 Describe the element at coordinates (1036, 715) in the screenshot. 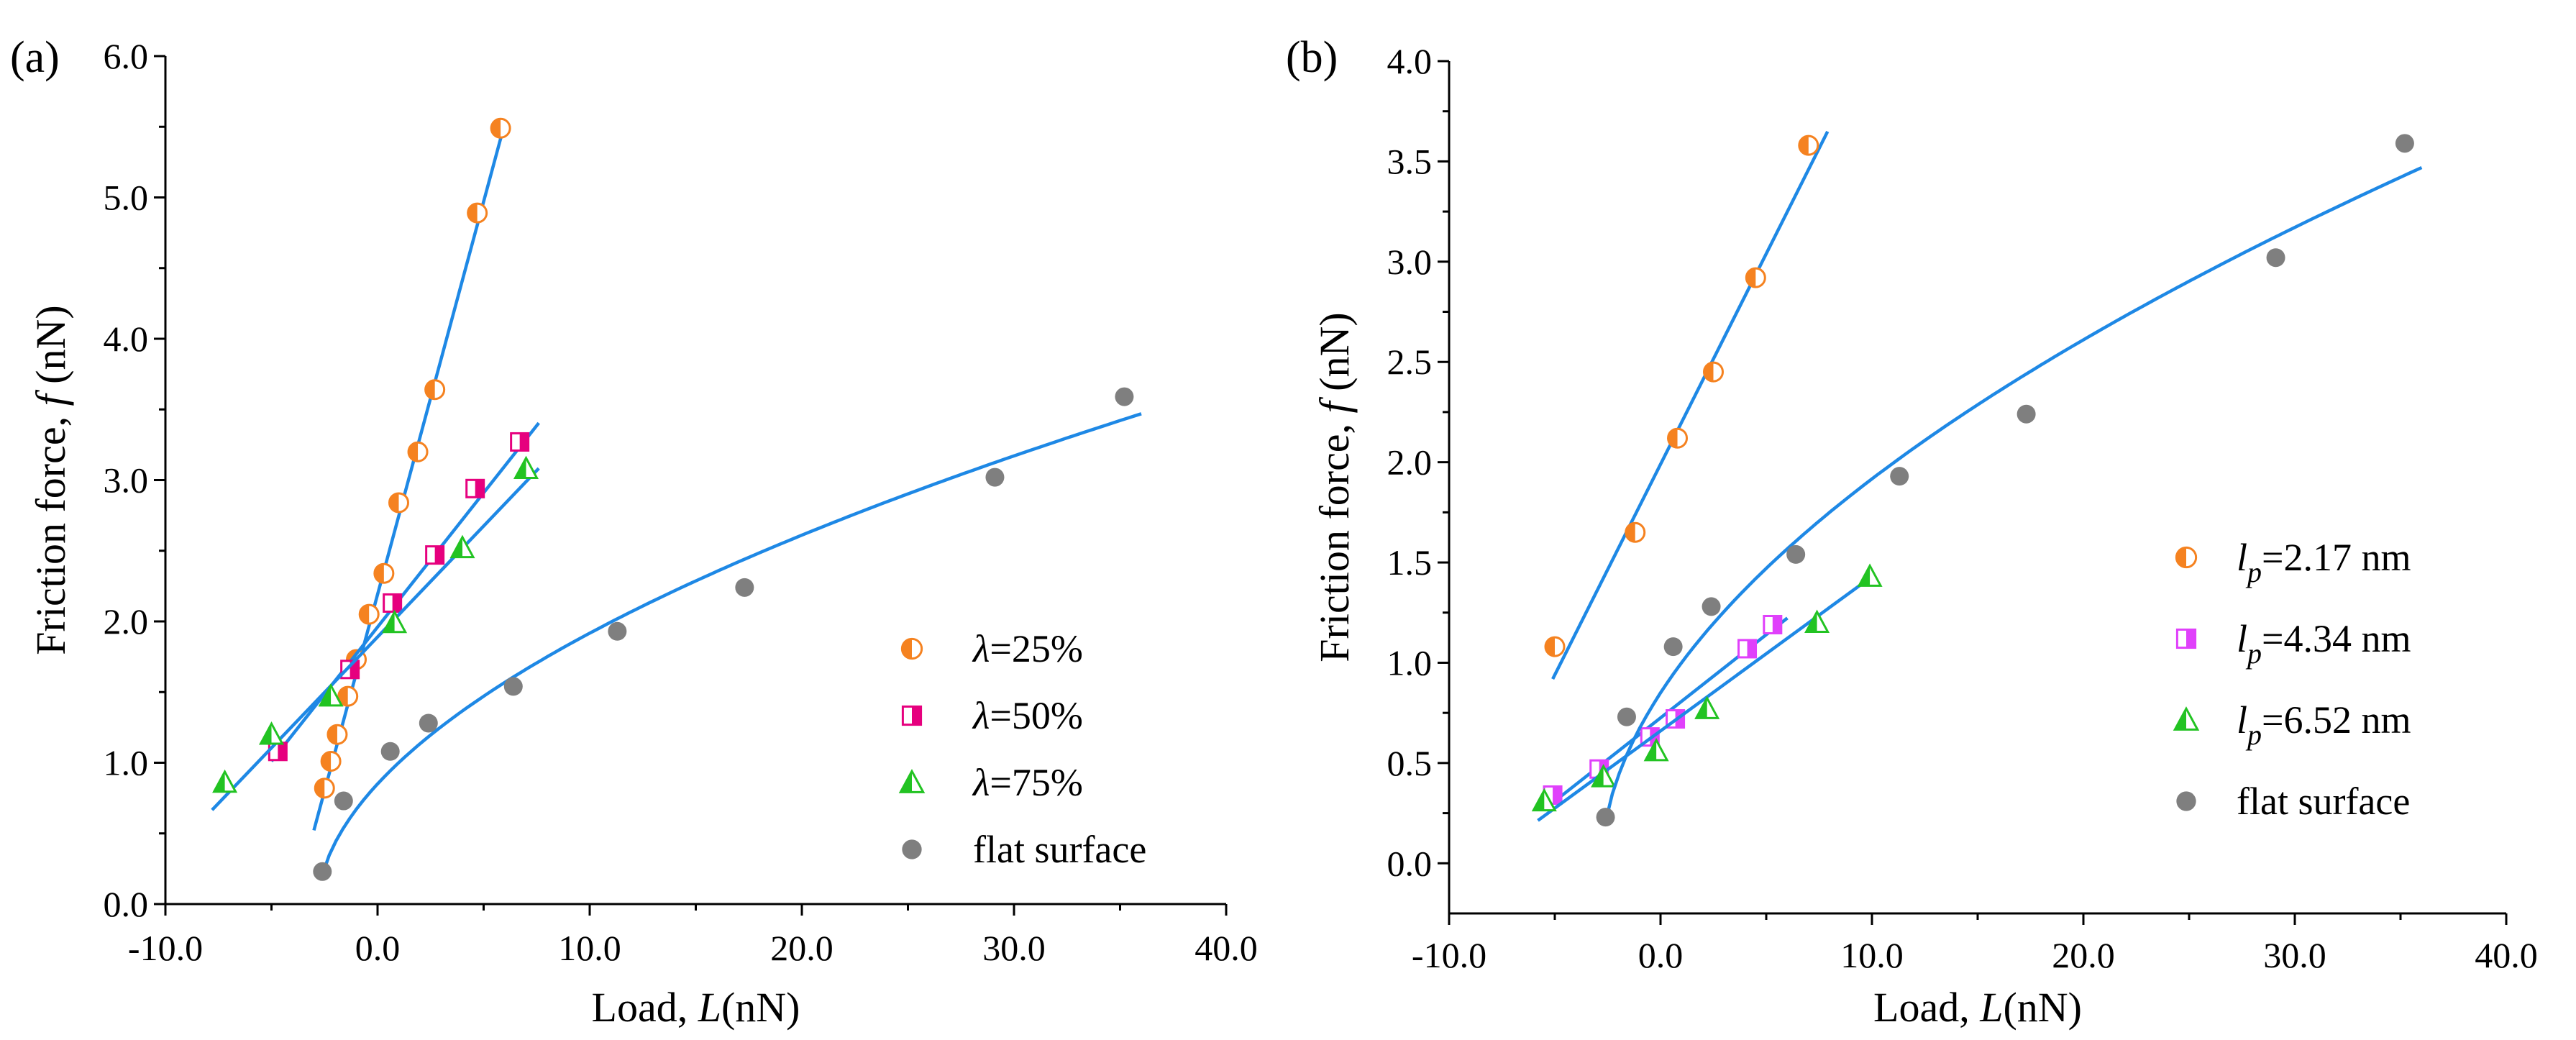

I see `panel-a-legend-label-part: =50%` at that location.